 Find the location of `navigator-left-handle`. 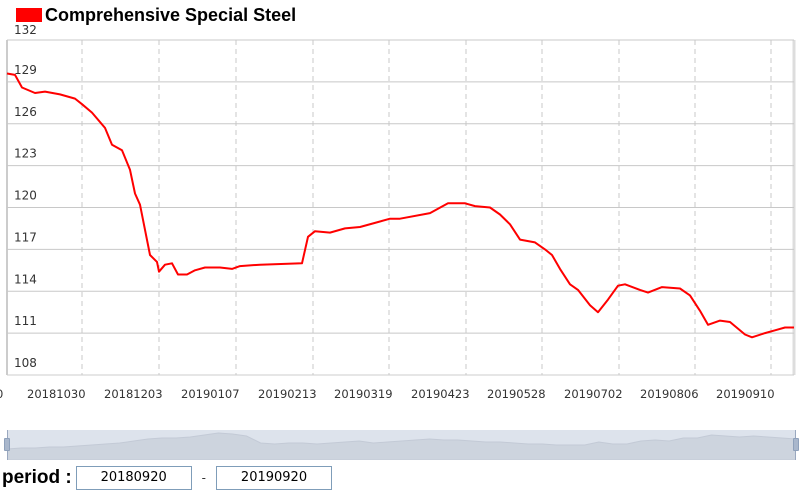

navigator-left-handle is located at coordinates (7, 444).